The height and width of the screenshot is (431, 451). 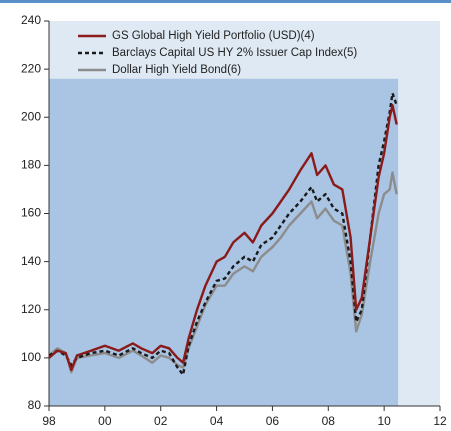 I want to click on y-tick-label: 200, so click(x=31, y=116).